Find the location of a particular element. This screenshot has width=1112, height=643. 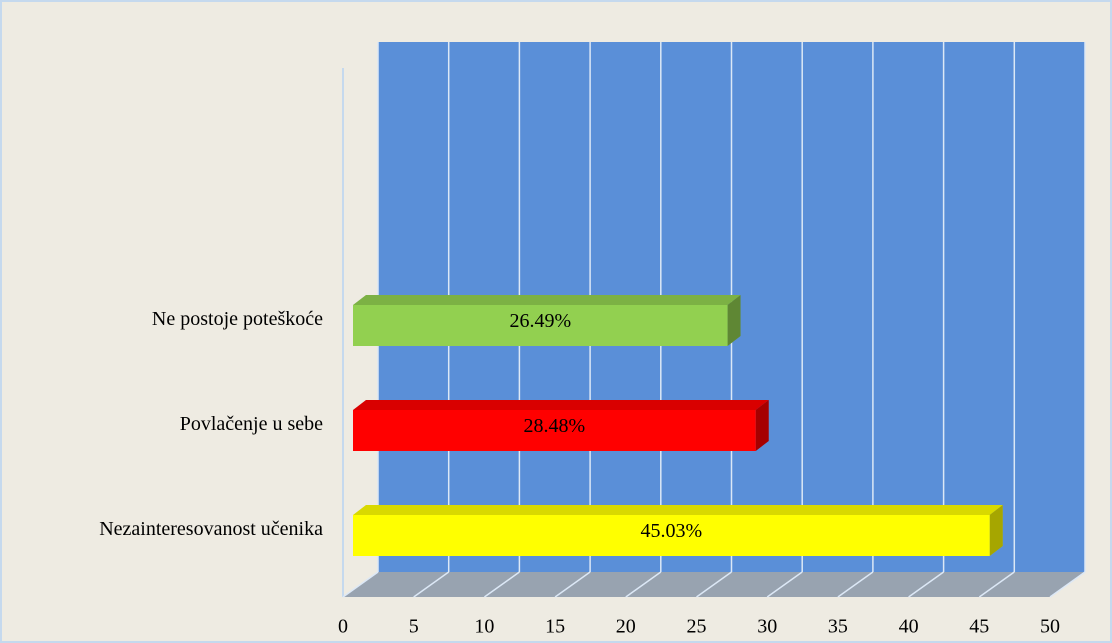

x-tick-label: 25 is located at coordinates (697, 627).